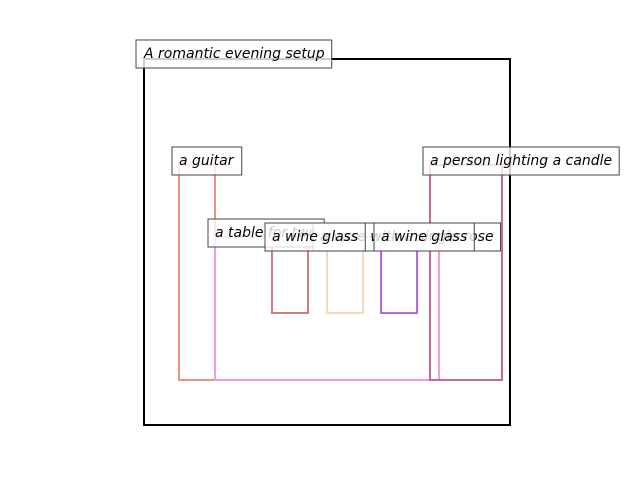 This screenshot has width=640, height=480. I want to click on object-label: a person lighting a candle, so click(521, 161).